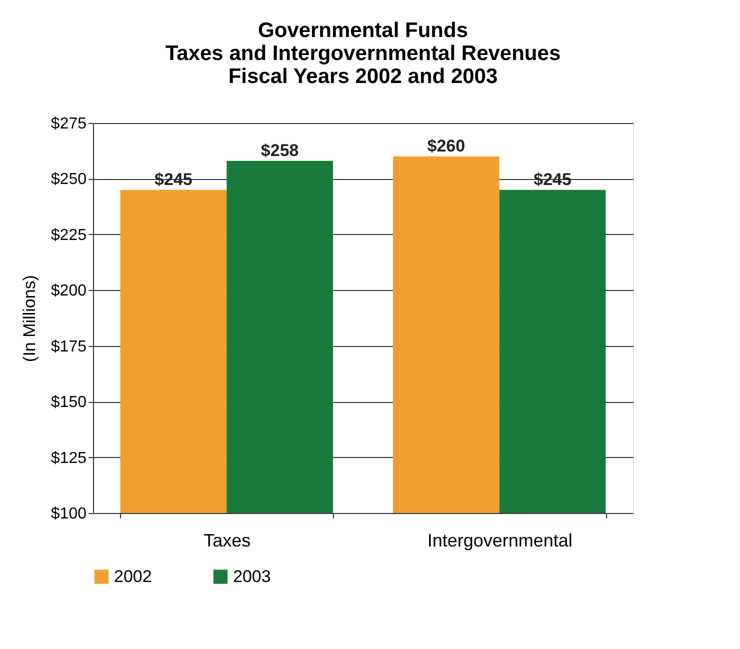 This screenshot has width=740, height=649. What do you see at coordinates (133, 576) in the screenshot?
I see `legend-label: 2002` at bounding box center [133, 576].